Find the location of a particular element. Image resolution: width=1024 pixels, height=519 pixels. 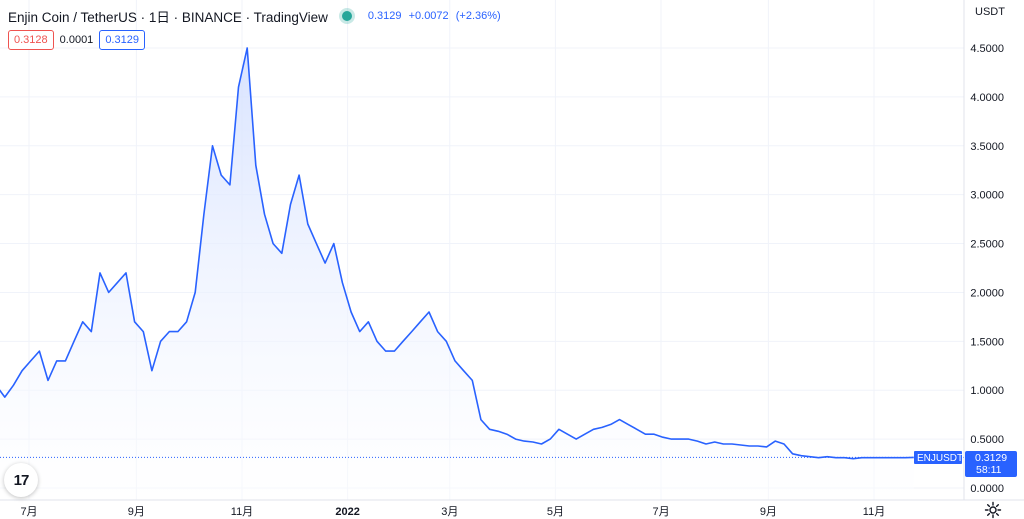

trade-prices: 0.3128 0.0001 0.3129 is located at coordinates (76, 40).